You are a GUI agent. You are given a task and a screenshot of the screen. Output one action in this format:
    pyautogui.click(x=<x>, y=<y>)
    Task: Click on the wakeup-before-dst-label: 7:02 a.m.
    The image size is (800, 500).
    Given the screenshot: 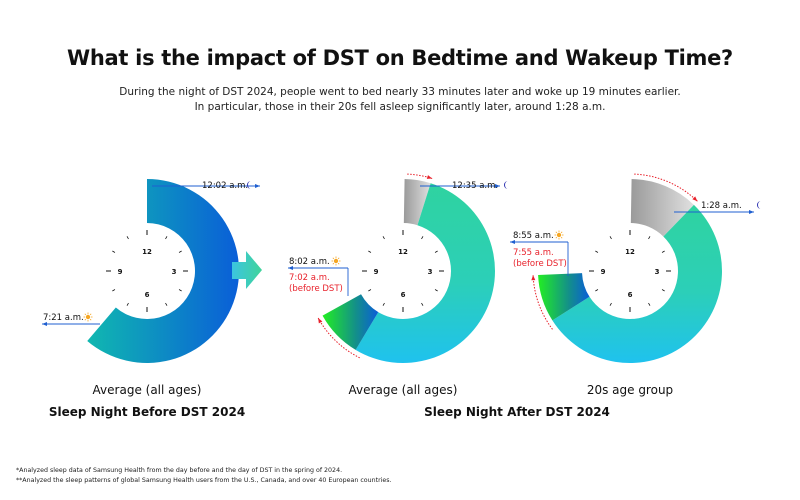 What is the action you would take?
    pyautogui.click(x=309, y=278)
    